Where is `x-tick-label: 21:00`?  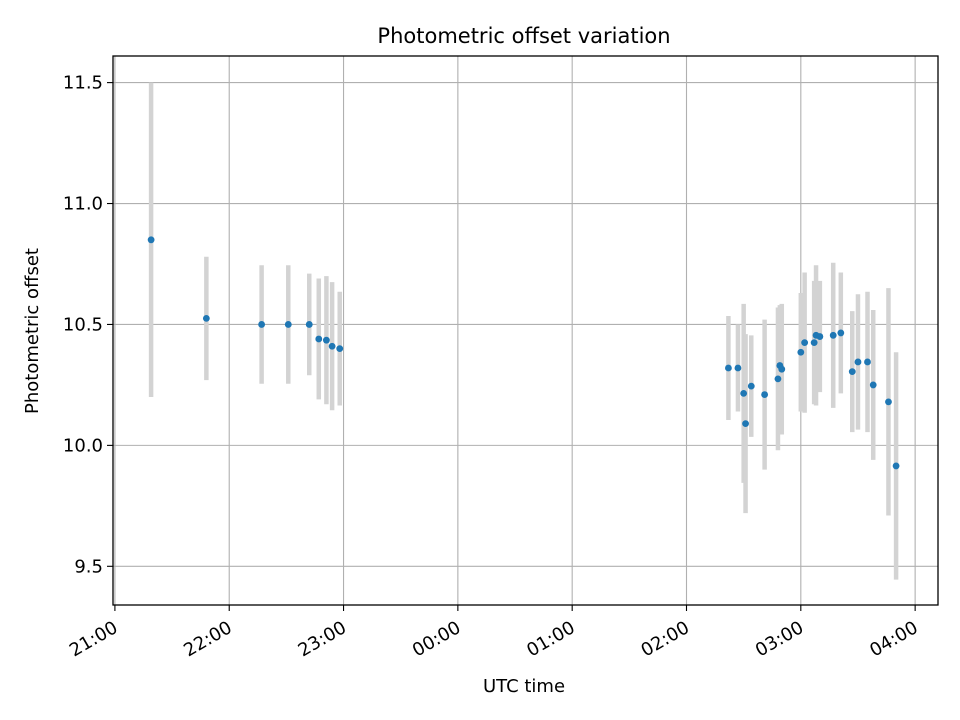 x-tick-label: 21:00 is located at coordinates (93, 639).